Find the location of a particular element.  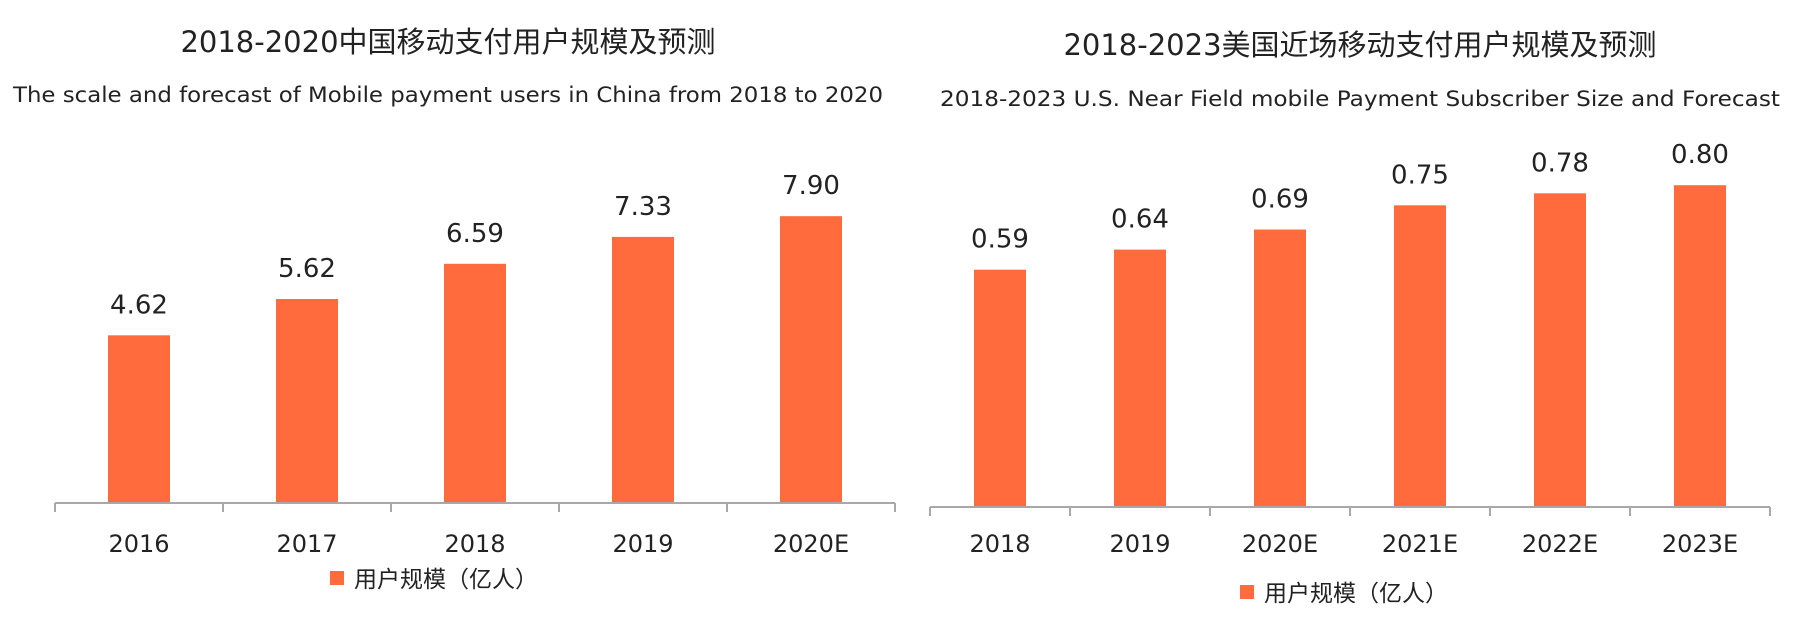

value-label: 0.69 is located at coordinates (1280, 200).